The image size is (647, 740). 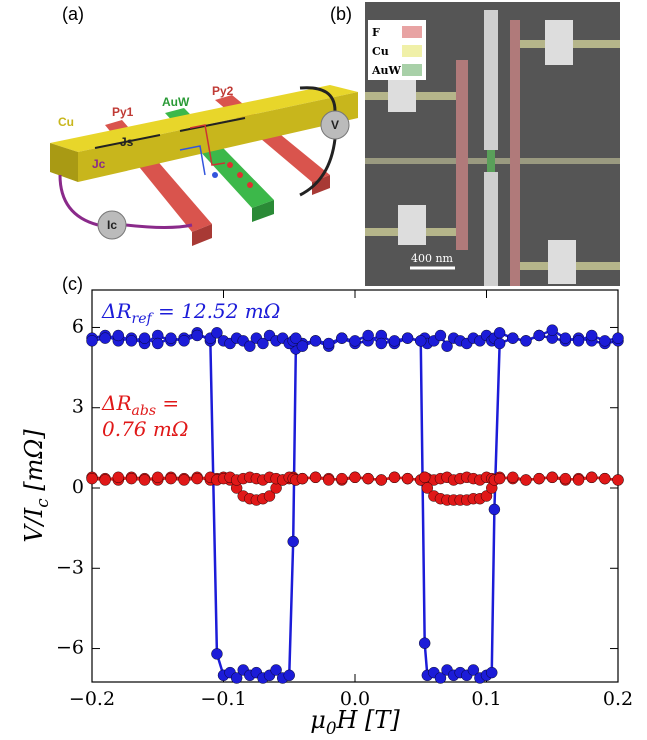 I want to click on y-tick-label: 0, so click(x=78, y=487).